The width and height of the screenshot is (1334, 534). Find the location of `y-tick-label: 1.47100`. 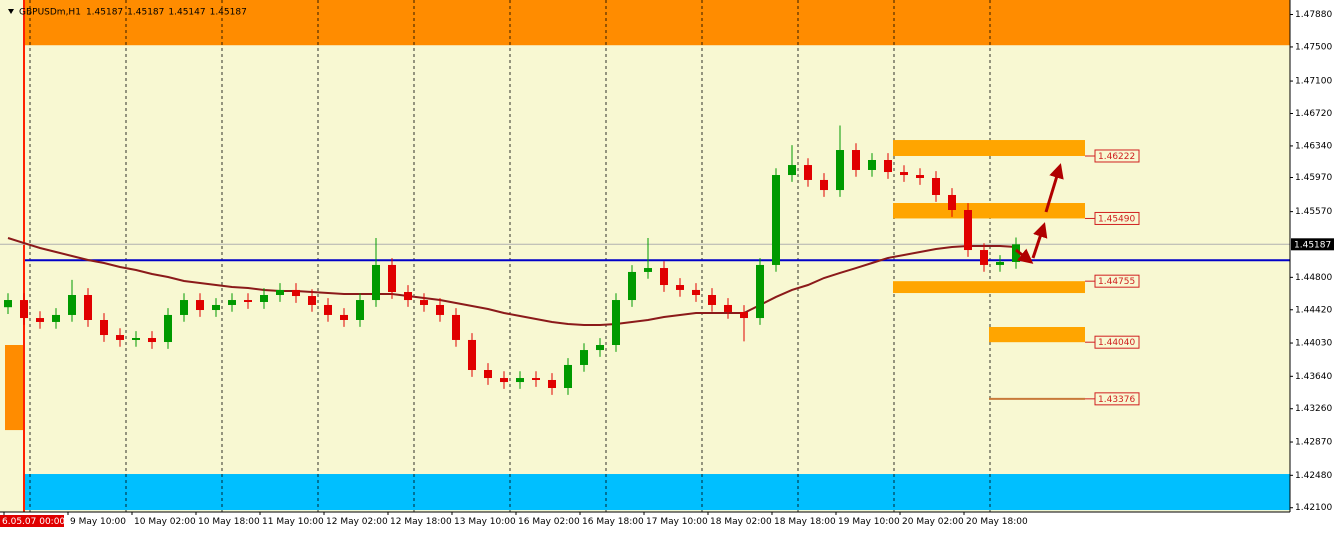

y-tick-label: 1.47100 is located at coordinates (1313, 82).